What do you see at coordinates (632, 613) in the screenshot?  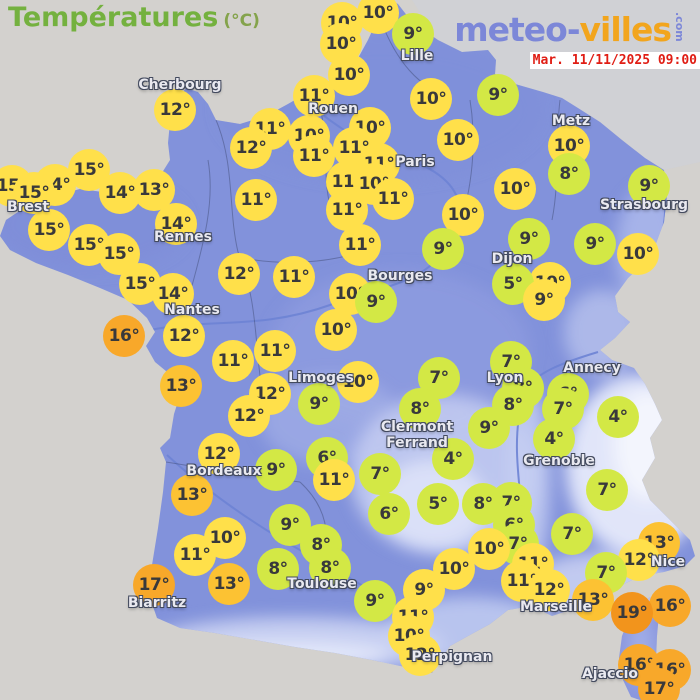 I see `temp-bubble: 19°` at bounding box center [632, 613].